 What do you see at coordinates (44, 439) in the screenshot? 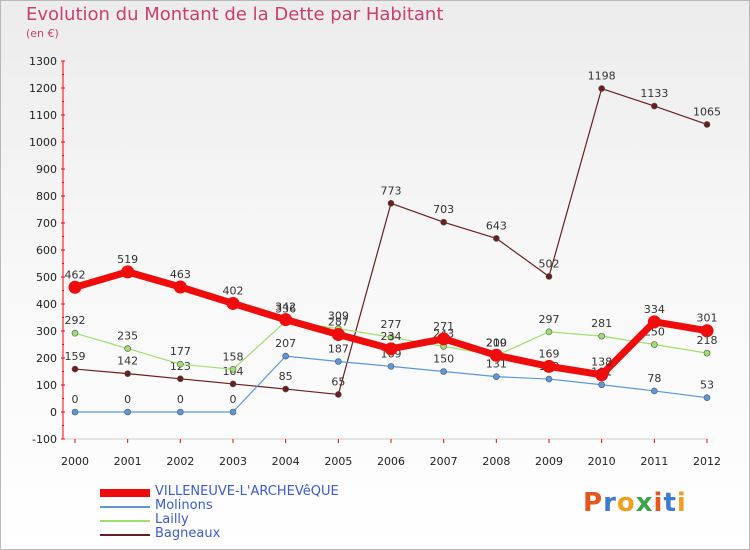
I see `y-tick-label: -100` at bounding box center [44, 439].